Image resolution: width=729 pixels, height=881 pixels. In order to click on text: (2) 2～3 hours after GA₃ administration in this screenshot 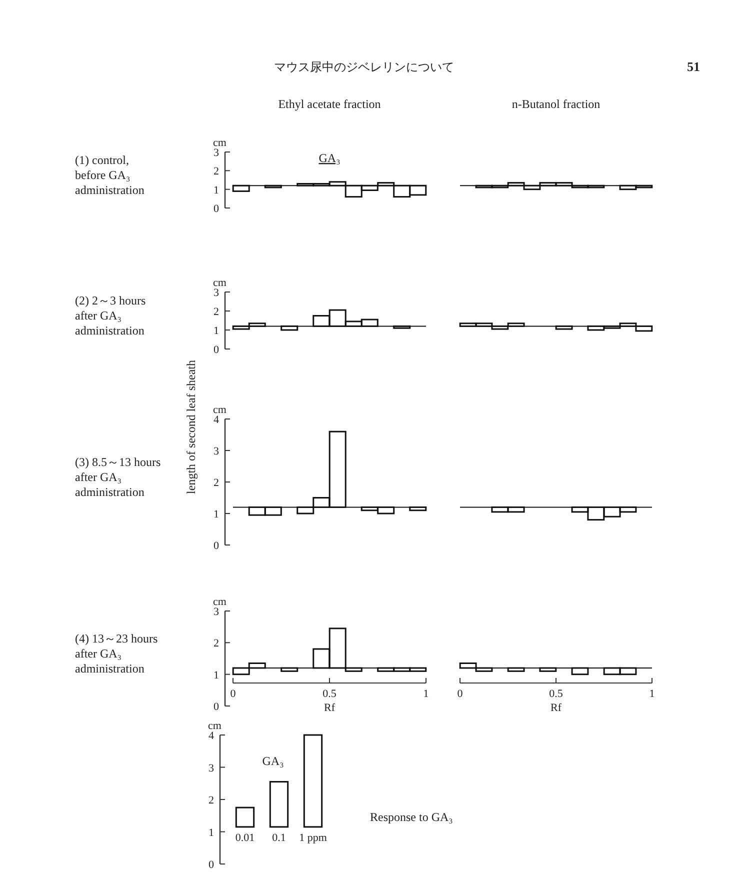, I will do `click(110, 316)`.